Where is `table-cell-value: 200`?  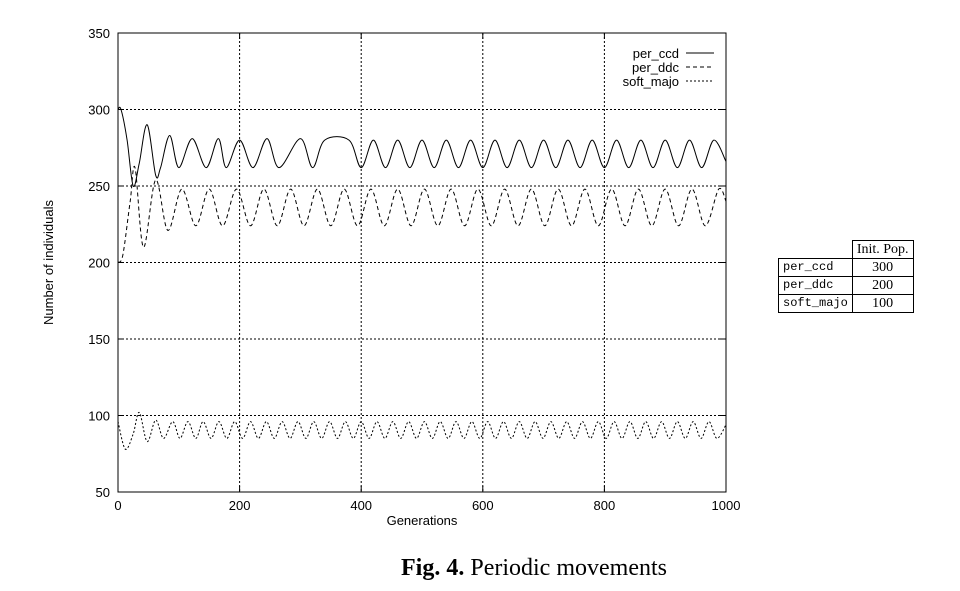
table-cell-value: 200 is located at coordinates (882, 285).